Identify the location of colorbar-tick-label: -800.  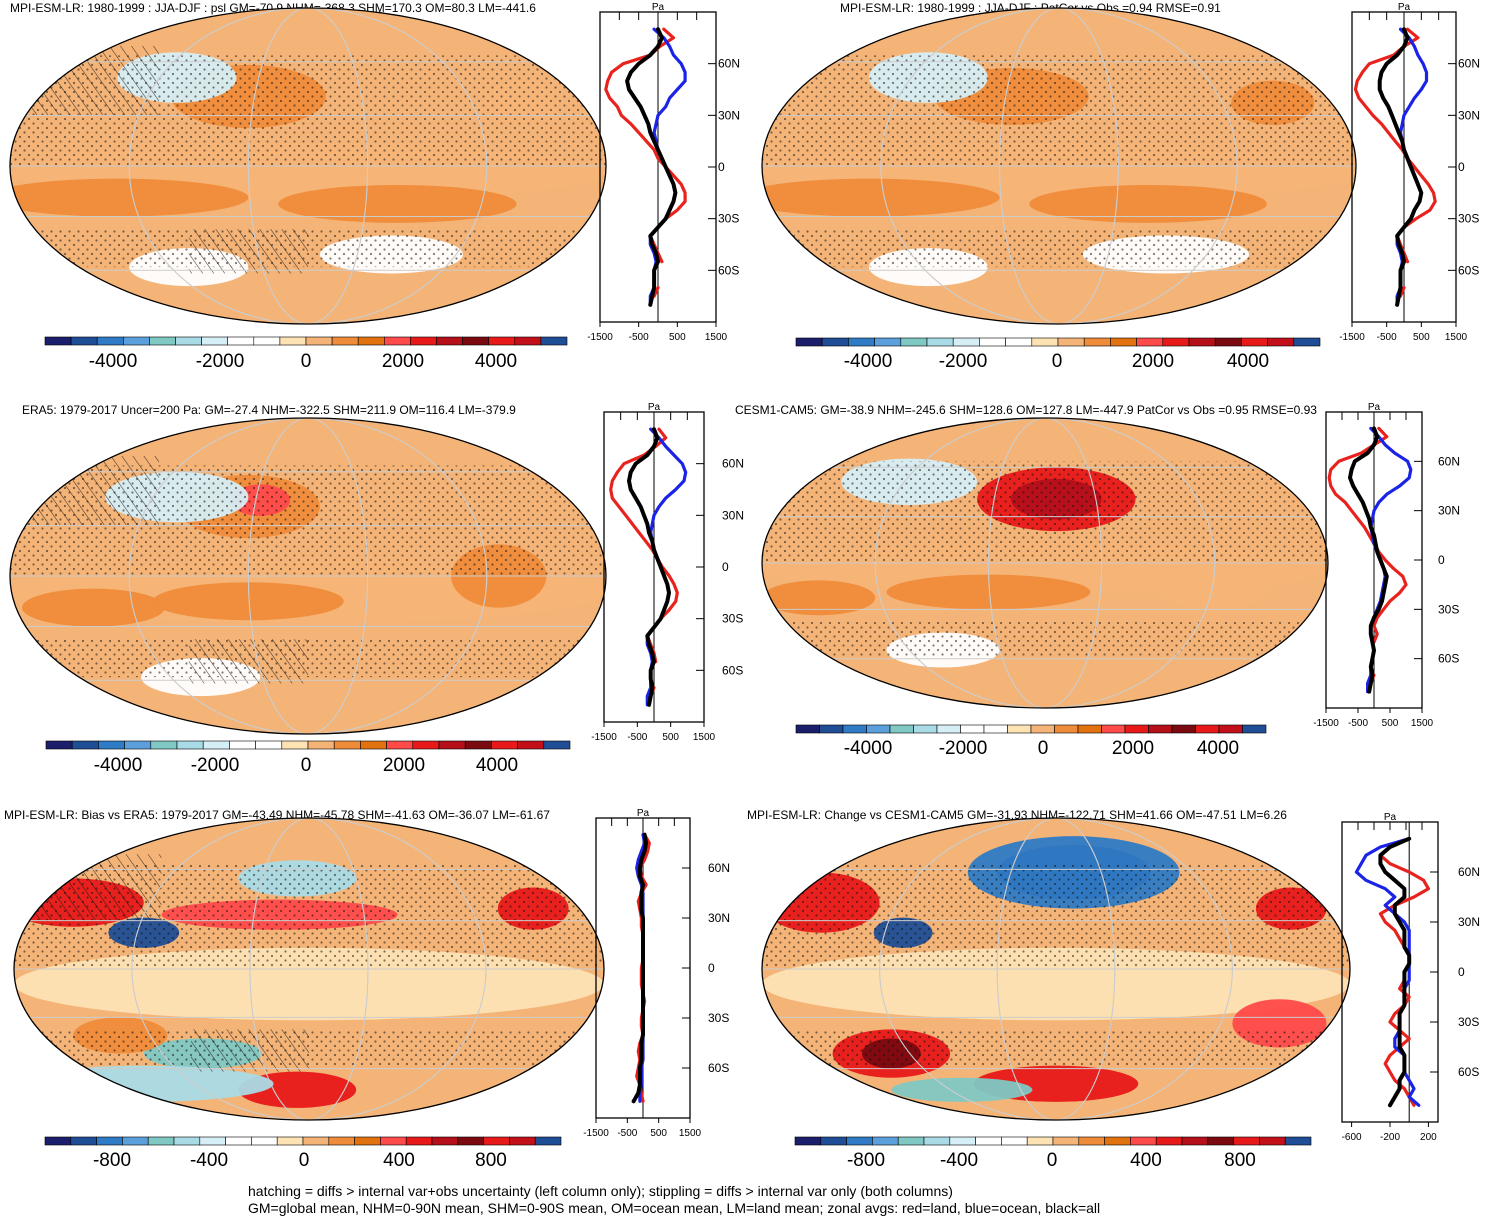
(866, 1160).